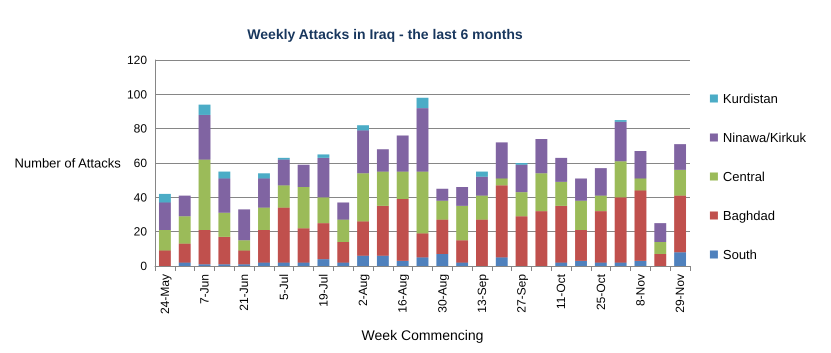  I want to click on y-tick-label: 40, so click(141, 197).